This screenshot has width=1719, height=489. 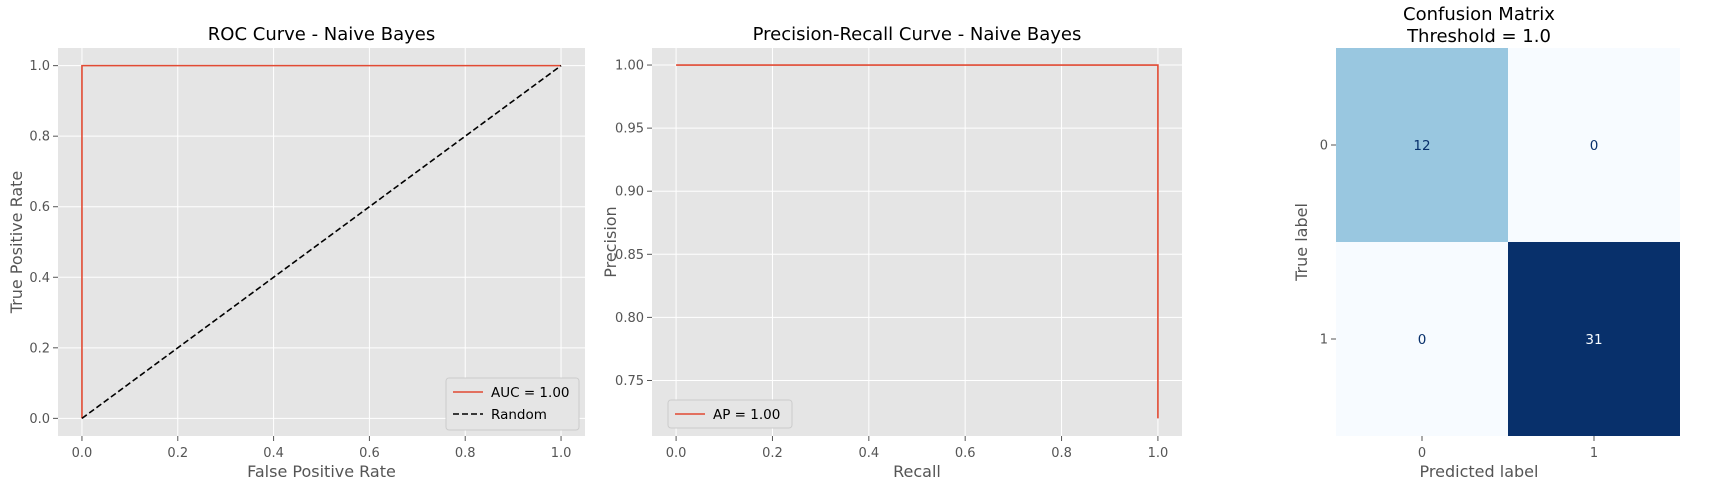 I want to click on pr-x-label: Recall, so click(x=917, y=471).